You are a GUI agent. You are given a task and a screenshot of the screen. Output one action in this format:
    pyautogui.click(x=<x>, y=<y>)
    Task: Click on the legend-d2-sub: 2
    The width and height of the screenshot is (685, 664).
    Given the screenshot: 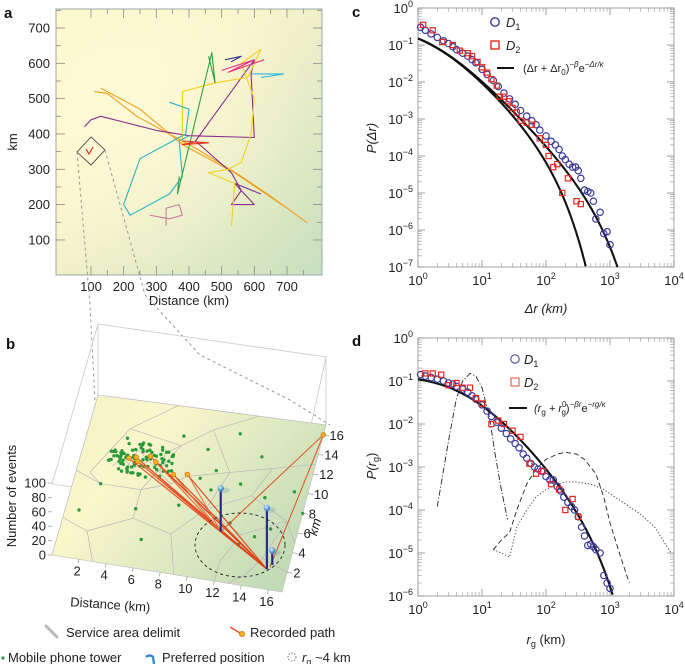 What is the action you would take?
    pyautogui.click(x=517, y=50)
    